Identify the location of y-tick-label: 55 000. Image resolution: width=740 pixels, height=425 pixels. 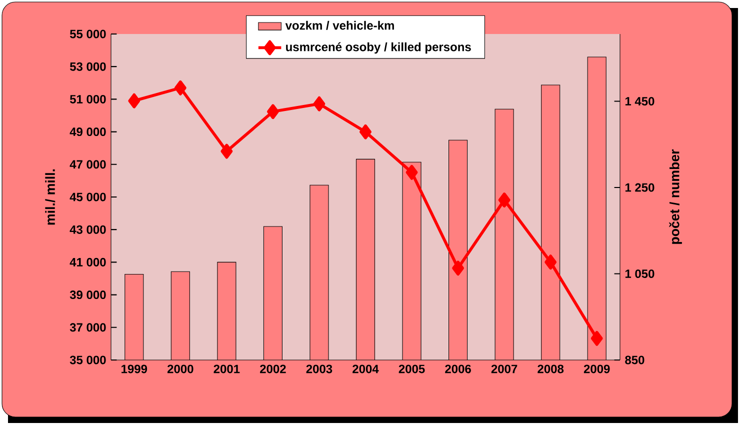
(88, 34).